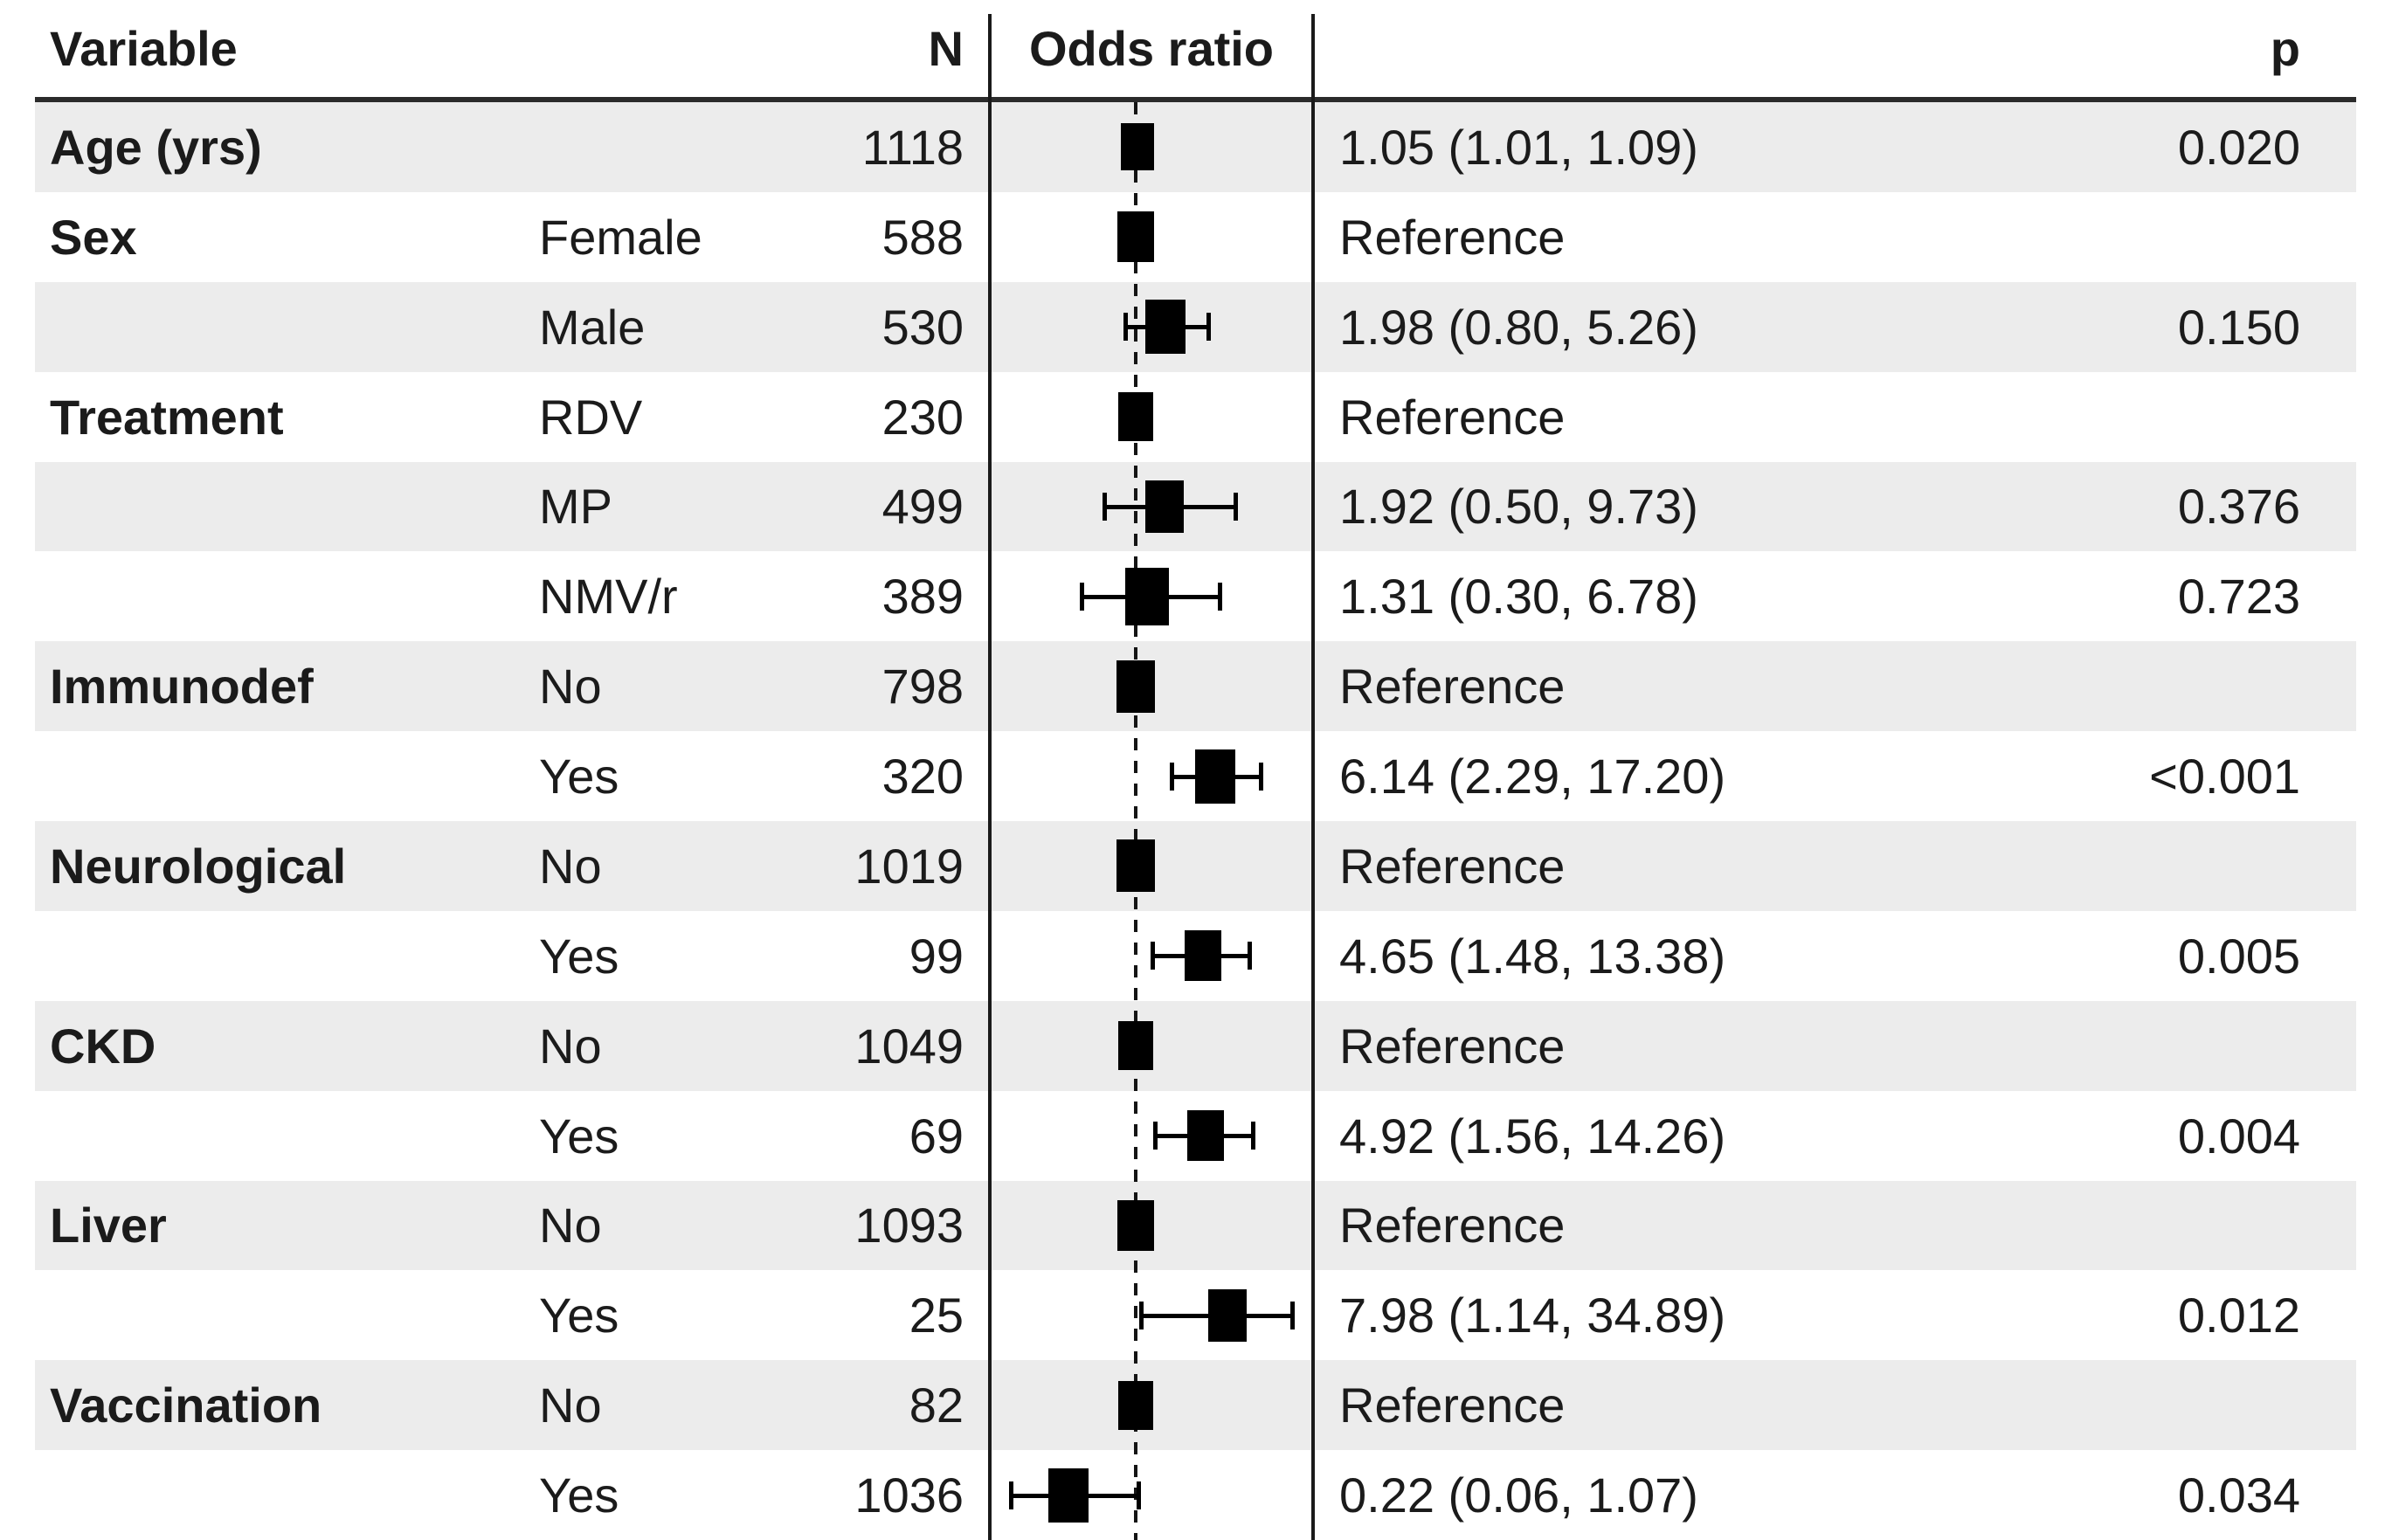  Describe the element at coordinates (186, 1405) in the screenshot. I see `variable-label: Vaccination` at that location.